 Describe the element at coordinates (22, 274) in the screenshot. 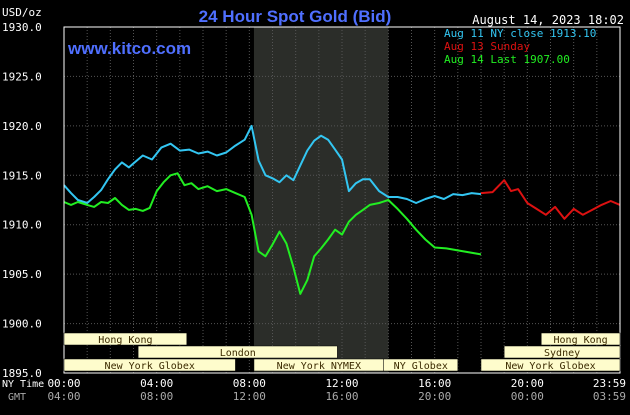

I see `y-tick-label: 1905.0` at that location.